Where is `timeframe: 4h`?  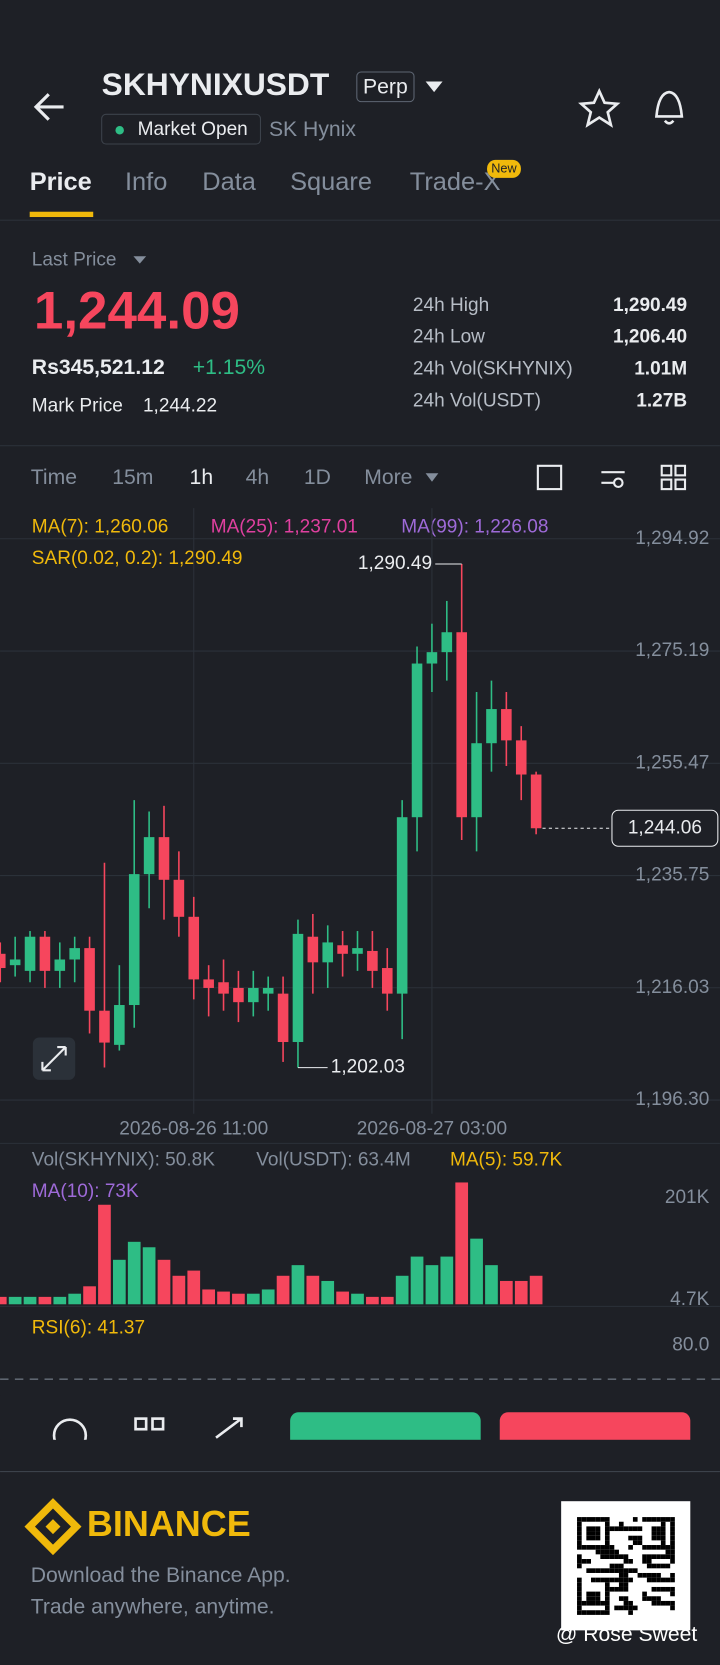
timeframe: 4h is located at coordinates (258, 477).